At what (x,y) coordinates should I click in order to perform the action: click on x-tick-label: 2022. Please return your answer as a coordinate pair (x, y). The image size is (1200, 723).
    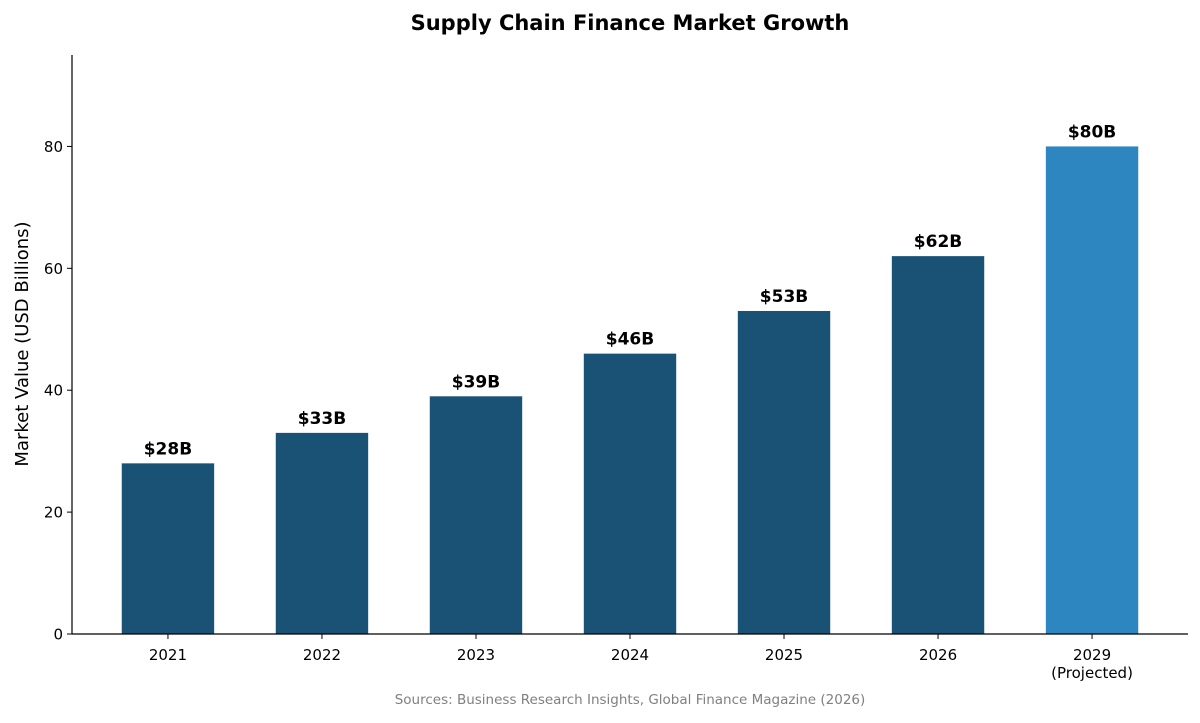
    Looking at the image, I should click on (322, 655).